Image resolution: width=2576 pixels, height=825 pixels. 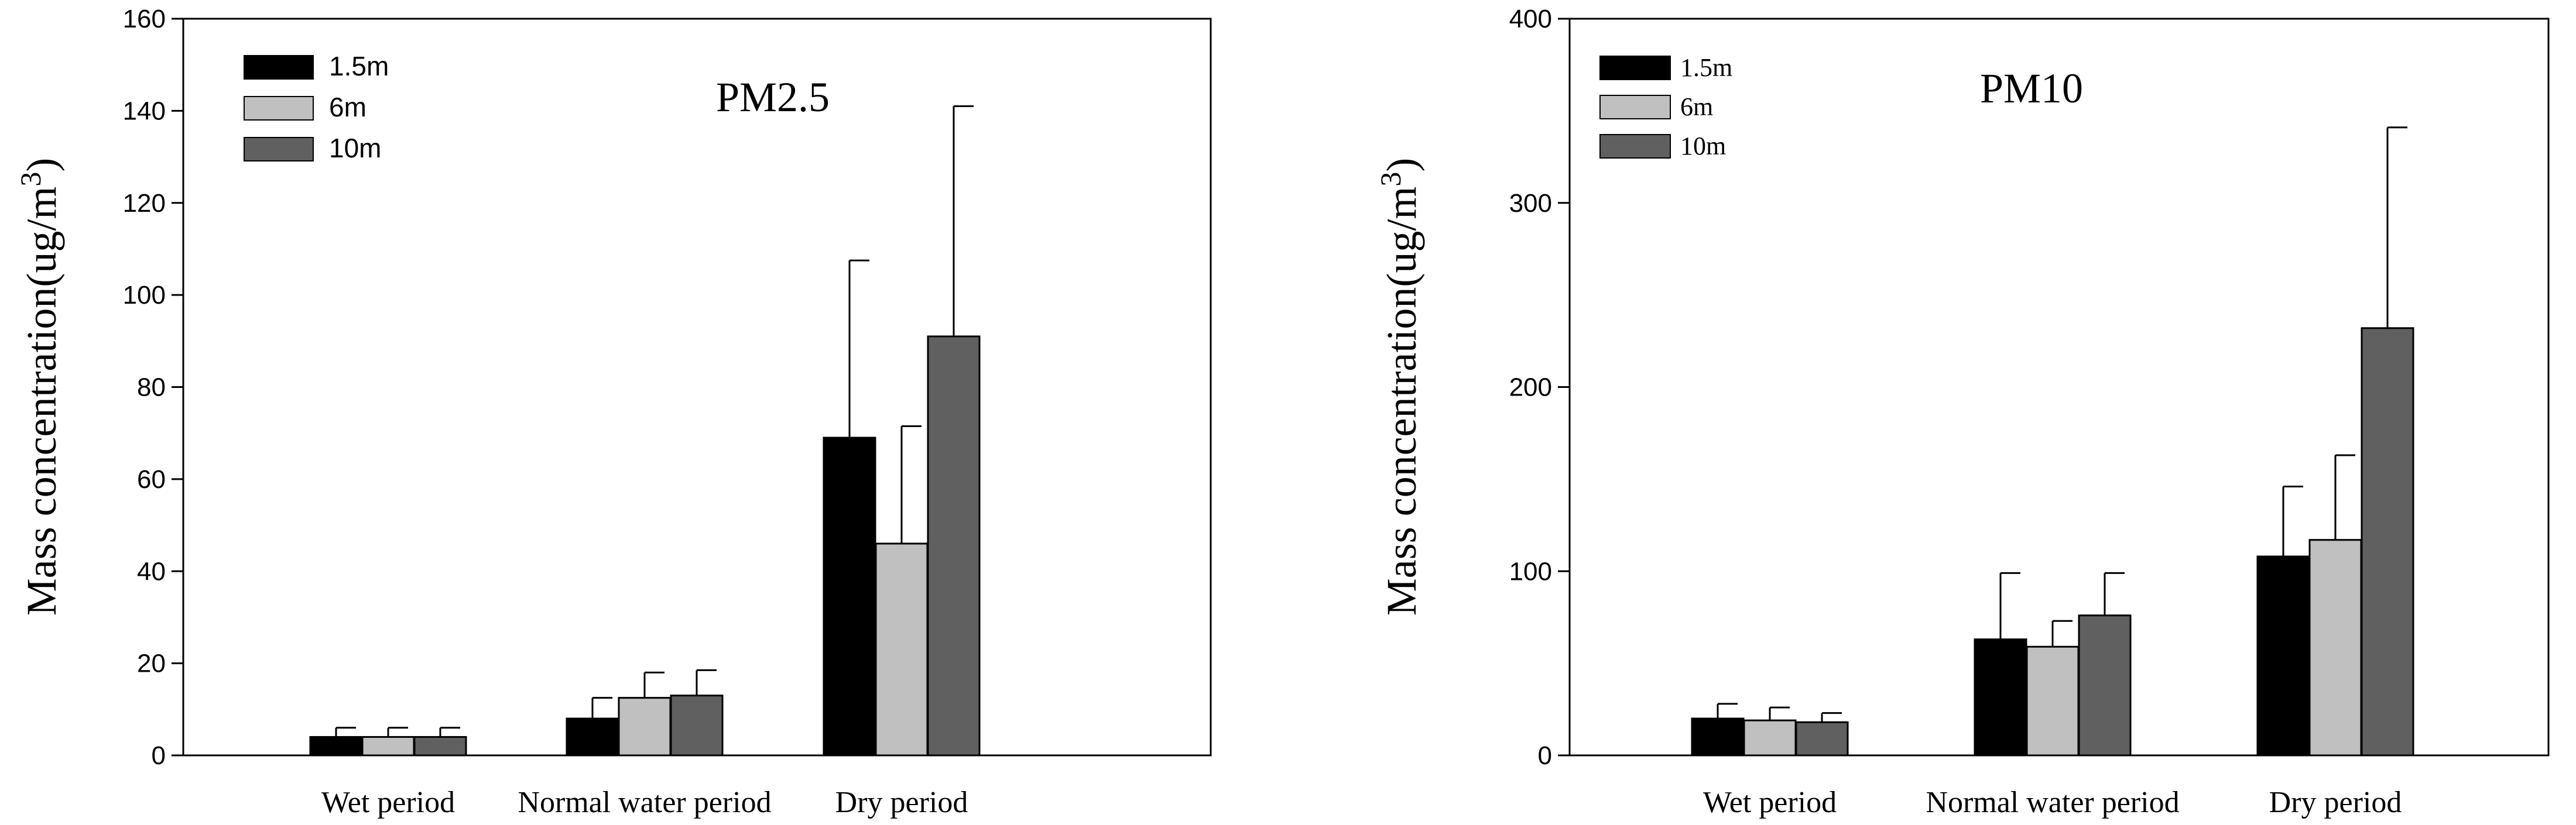 I want to click on y-tick-label: 40, so click(x=151, y=571).